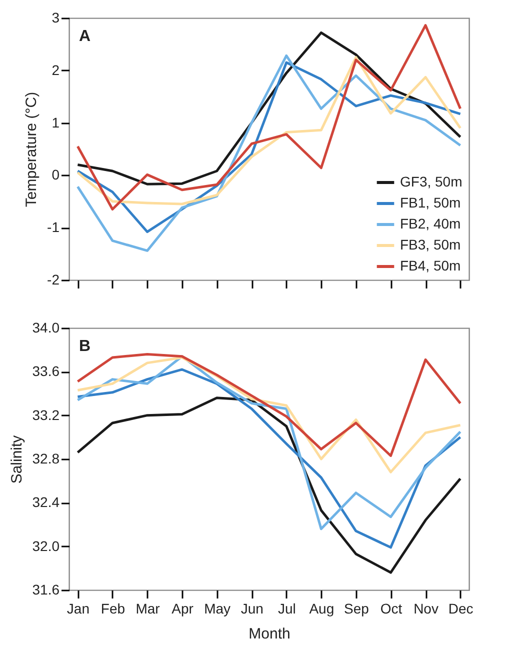  What do you see at coordinates (430, 202) in the screenshot?
I see `legend-label: FB1, 50m` at bounding box center [430, 202].